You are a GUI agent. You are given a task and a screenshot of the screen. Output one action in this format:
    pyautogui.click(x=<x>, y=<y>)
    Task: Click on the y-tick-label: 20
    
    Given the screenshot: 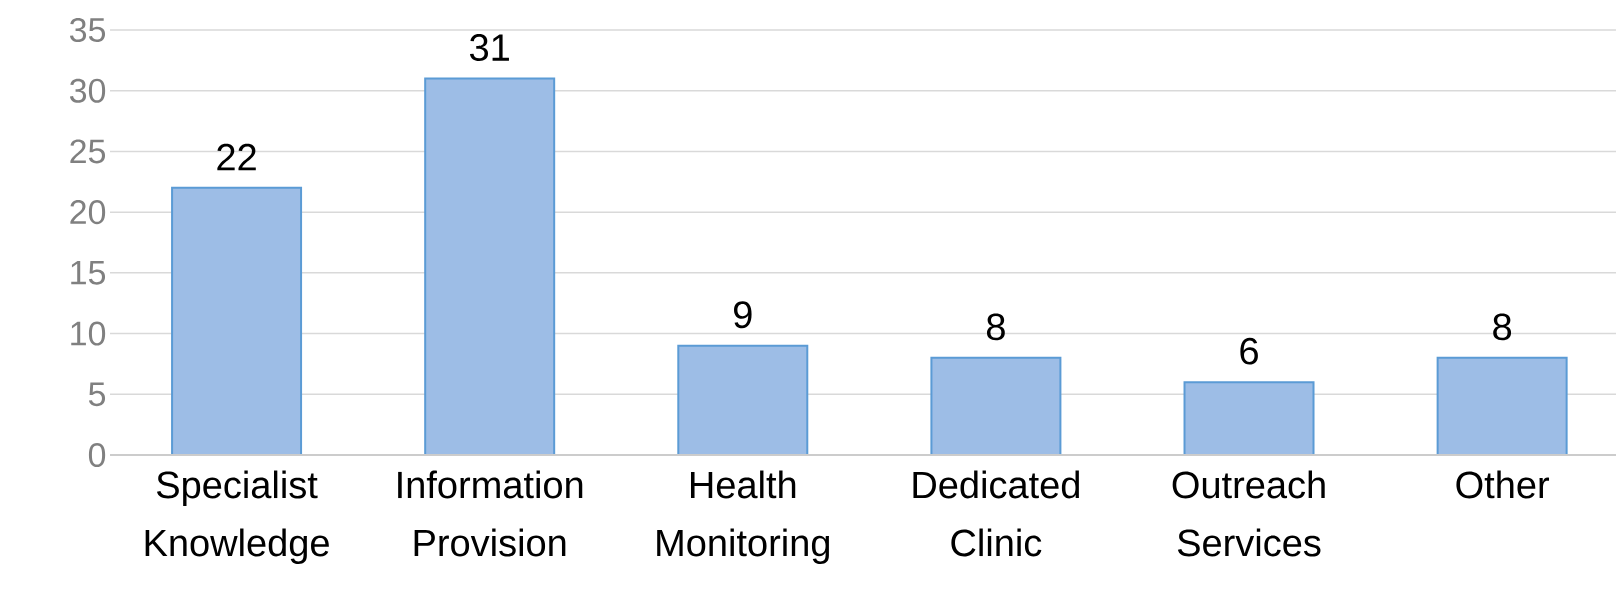 What is the action you would take?
    pyautogui.click(x=88, y=212)
    